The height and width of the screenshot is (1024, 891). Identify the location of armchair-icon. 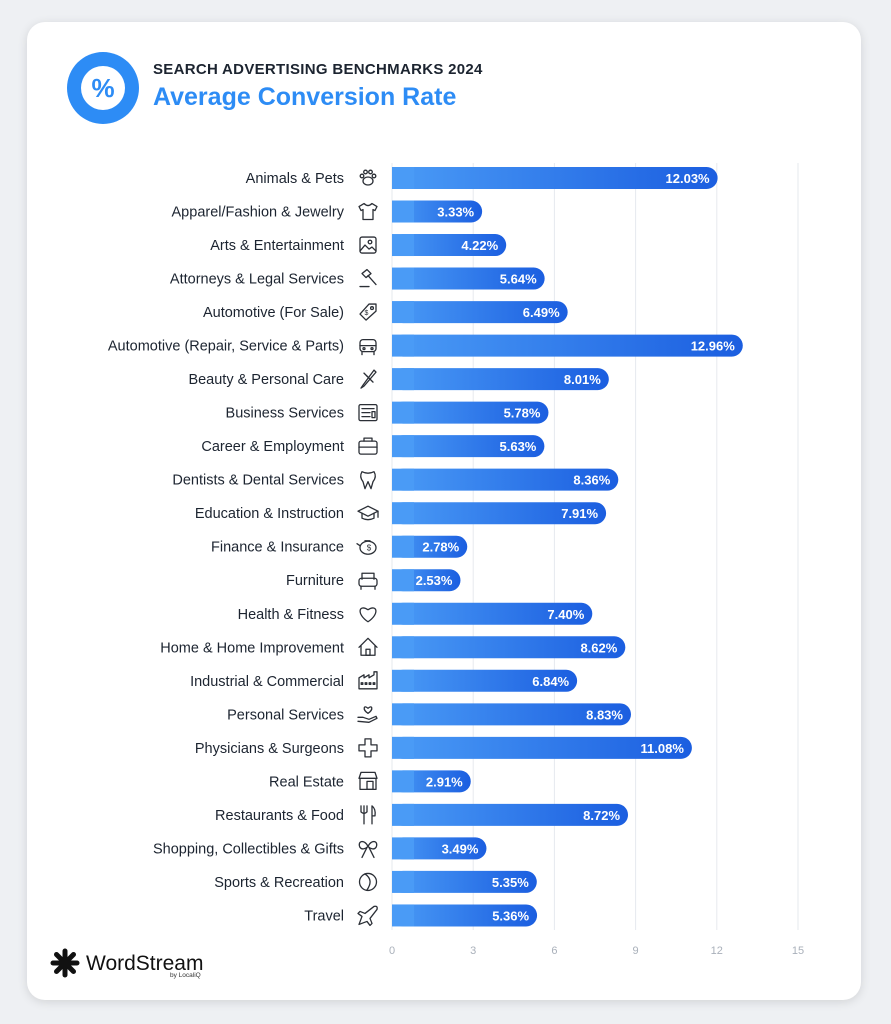
(368, 581).